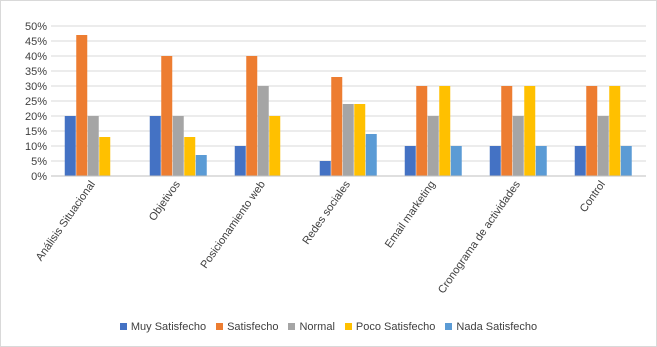 This screenshot has height=347, width=657. I want to click on x-tick-label: Redes sociales, so click(326, 212).